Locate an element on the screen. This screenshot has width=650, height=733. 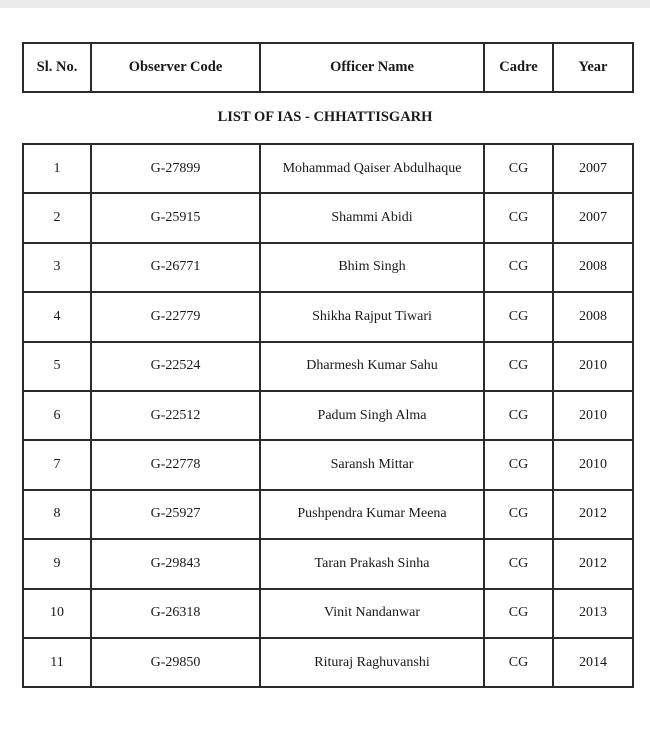
cell-sl-no: 1 is located at coordinates (57, 168).